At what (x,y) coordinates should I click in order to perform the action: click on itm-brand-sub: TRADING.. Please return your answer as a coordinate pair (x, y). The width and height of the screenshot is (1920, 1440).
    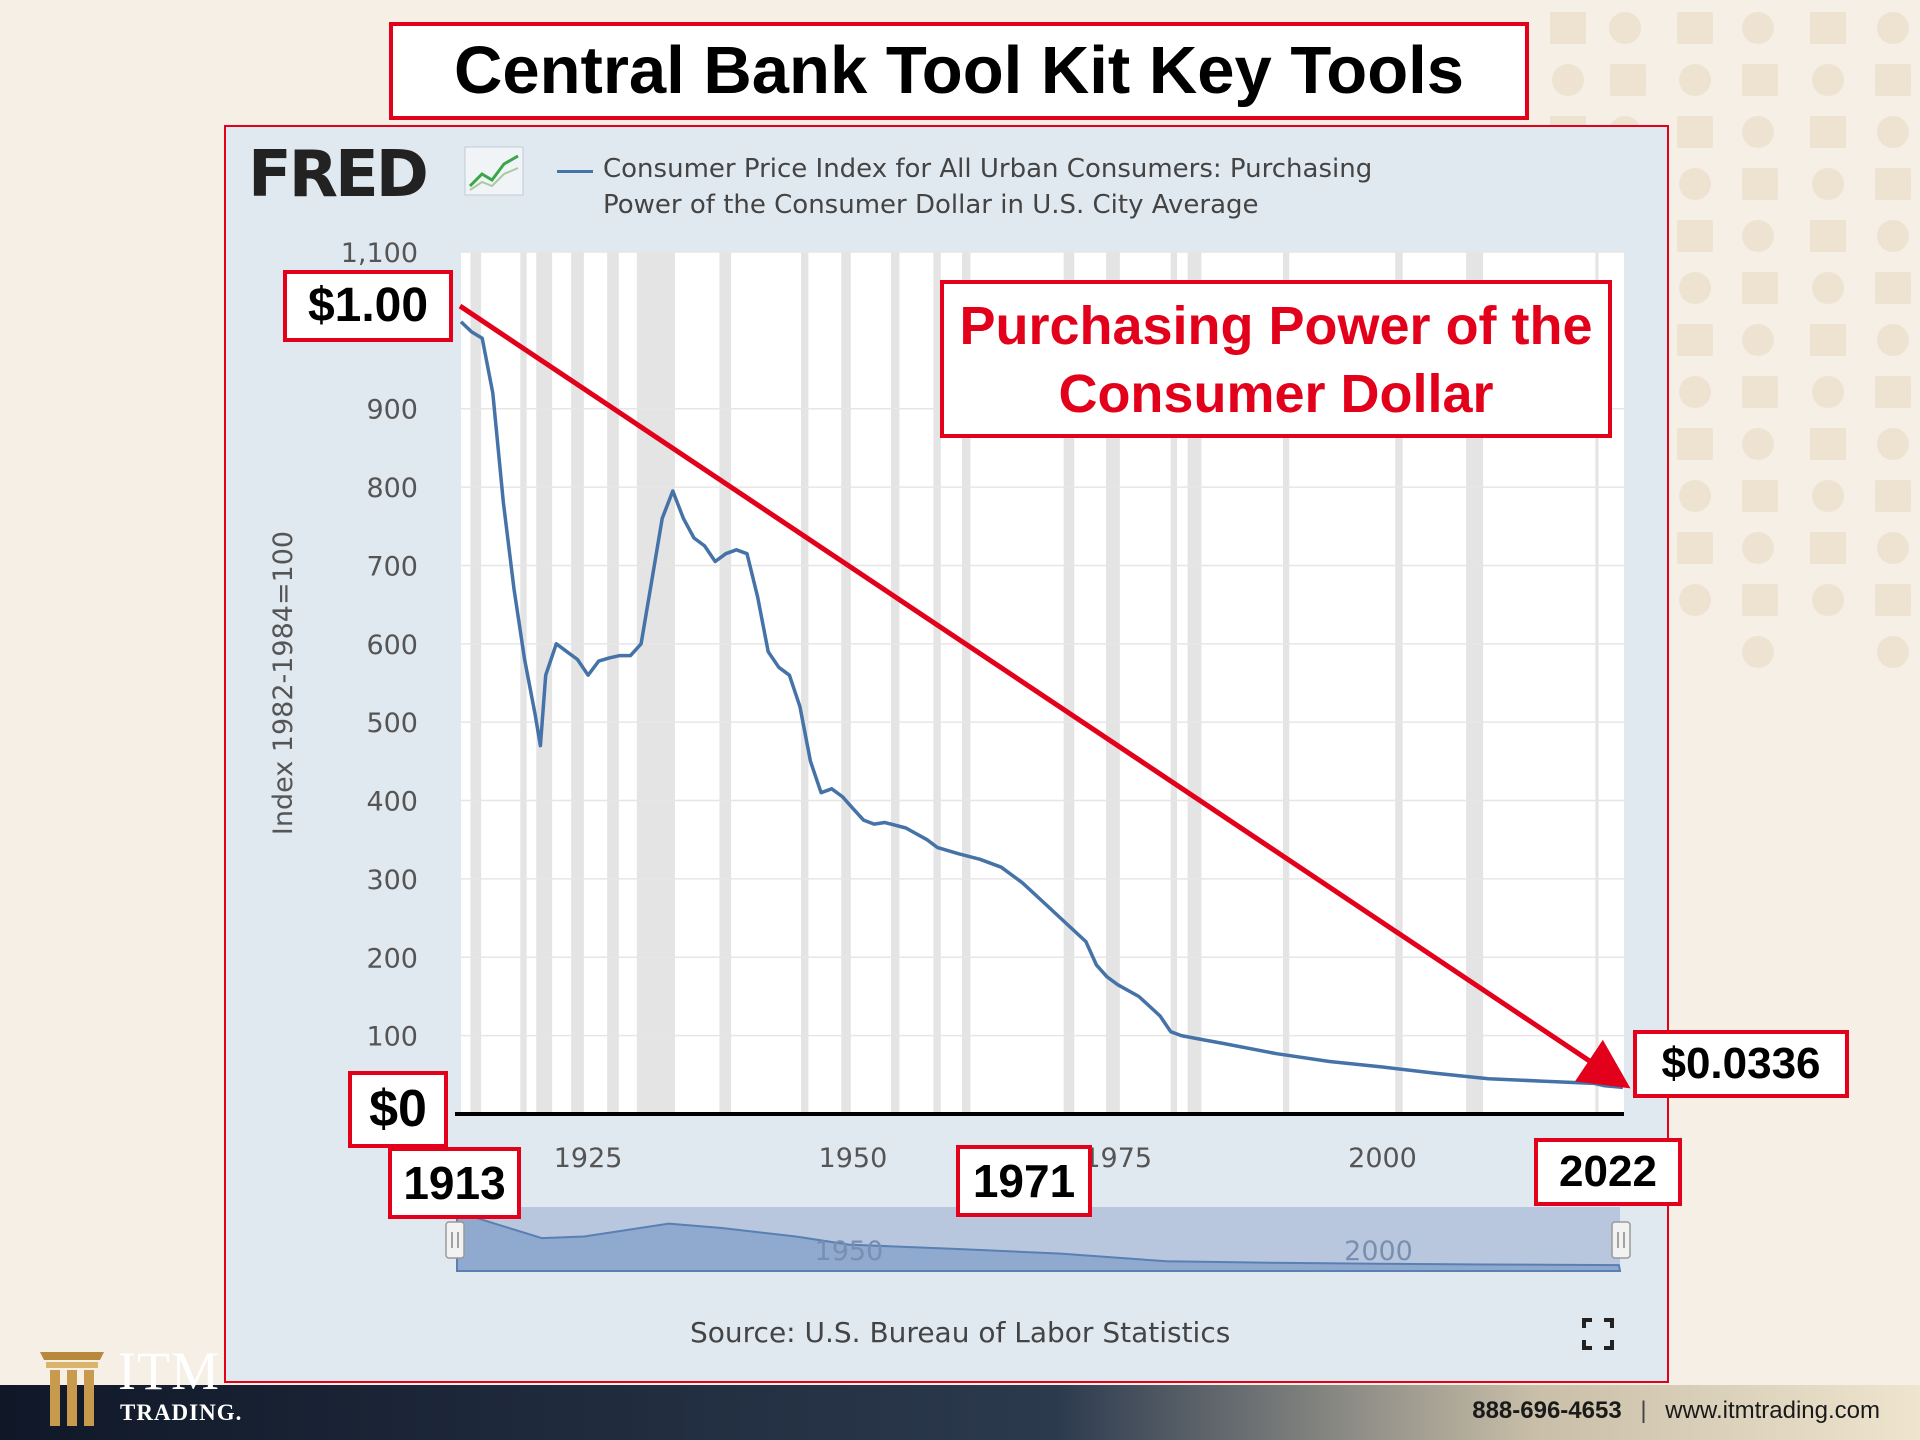
    Looking at the image, I should click on (181, 1412).